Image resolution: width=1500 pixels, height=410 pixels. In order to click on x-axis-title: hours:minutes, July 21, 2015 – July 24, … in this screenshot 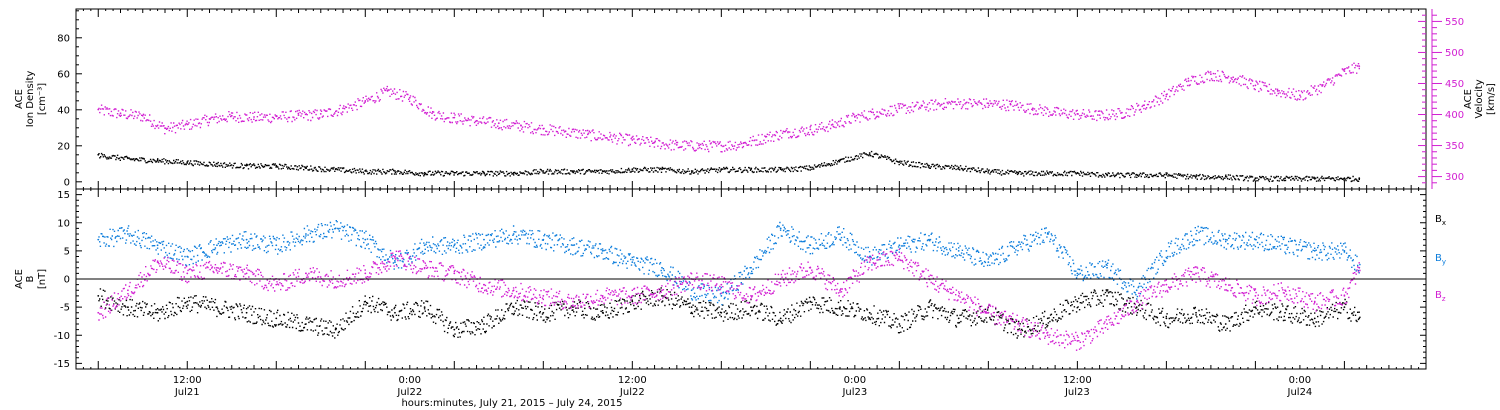, I will do `click(511, 403)`.